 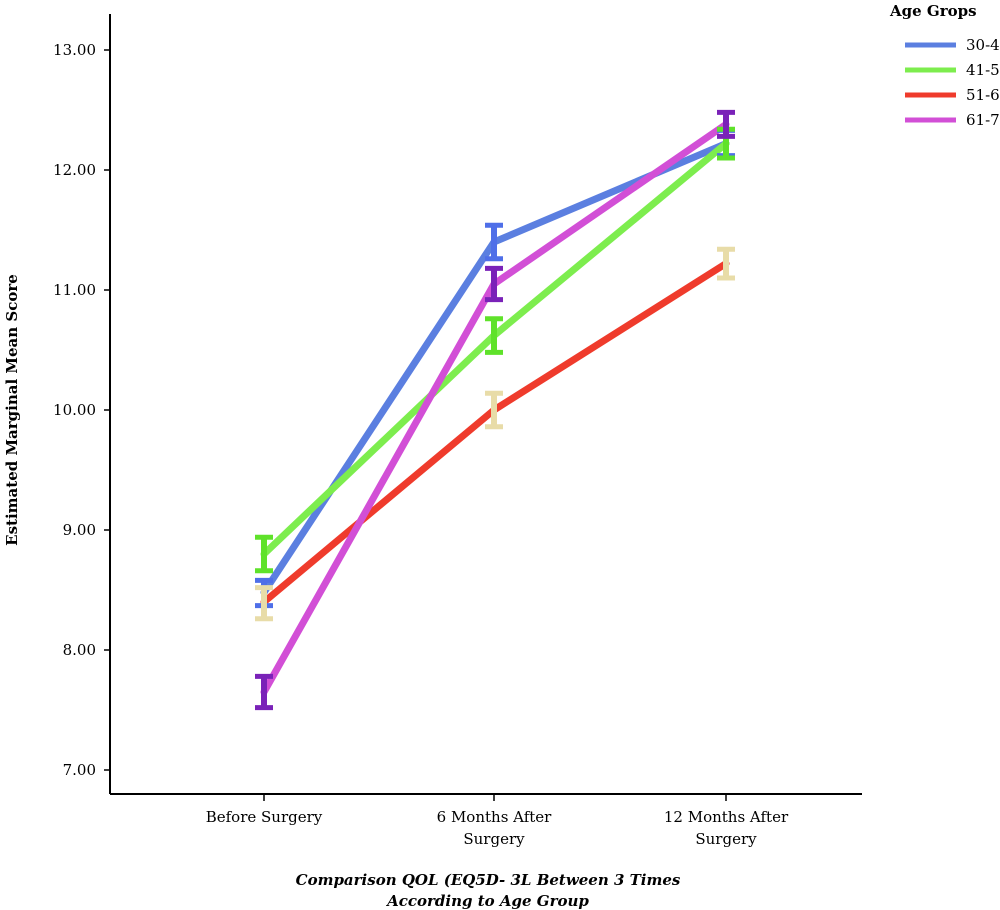 I want to click on x-tick-label: 12 Months After Surgery, so click(x=726, y=828).